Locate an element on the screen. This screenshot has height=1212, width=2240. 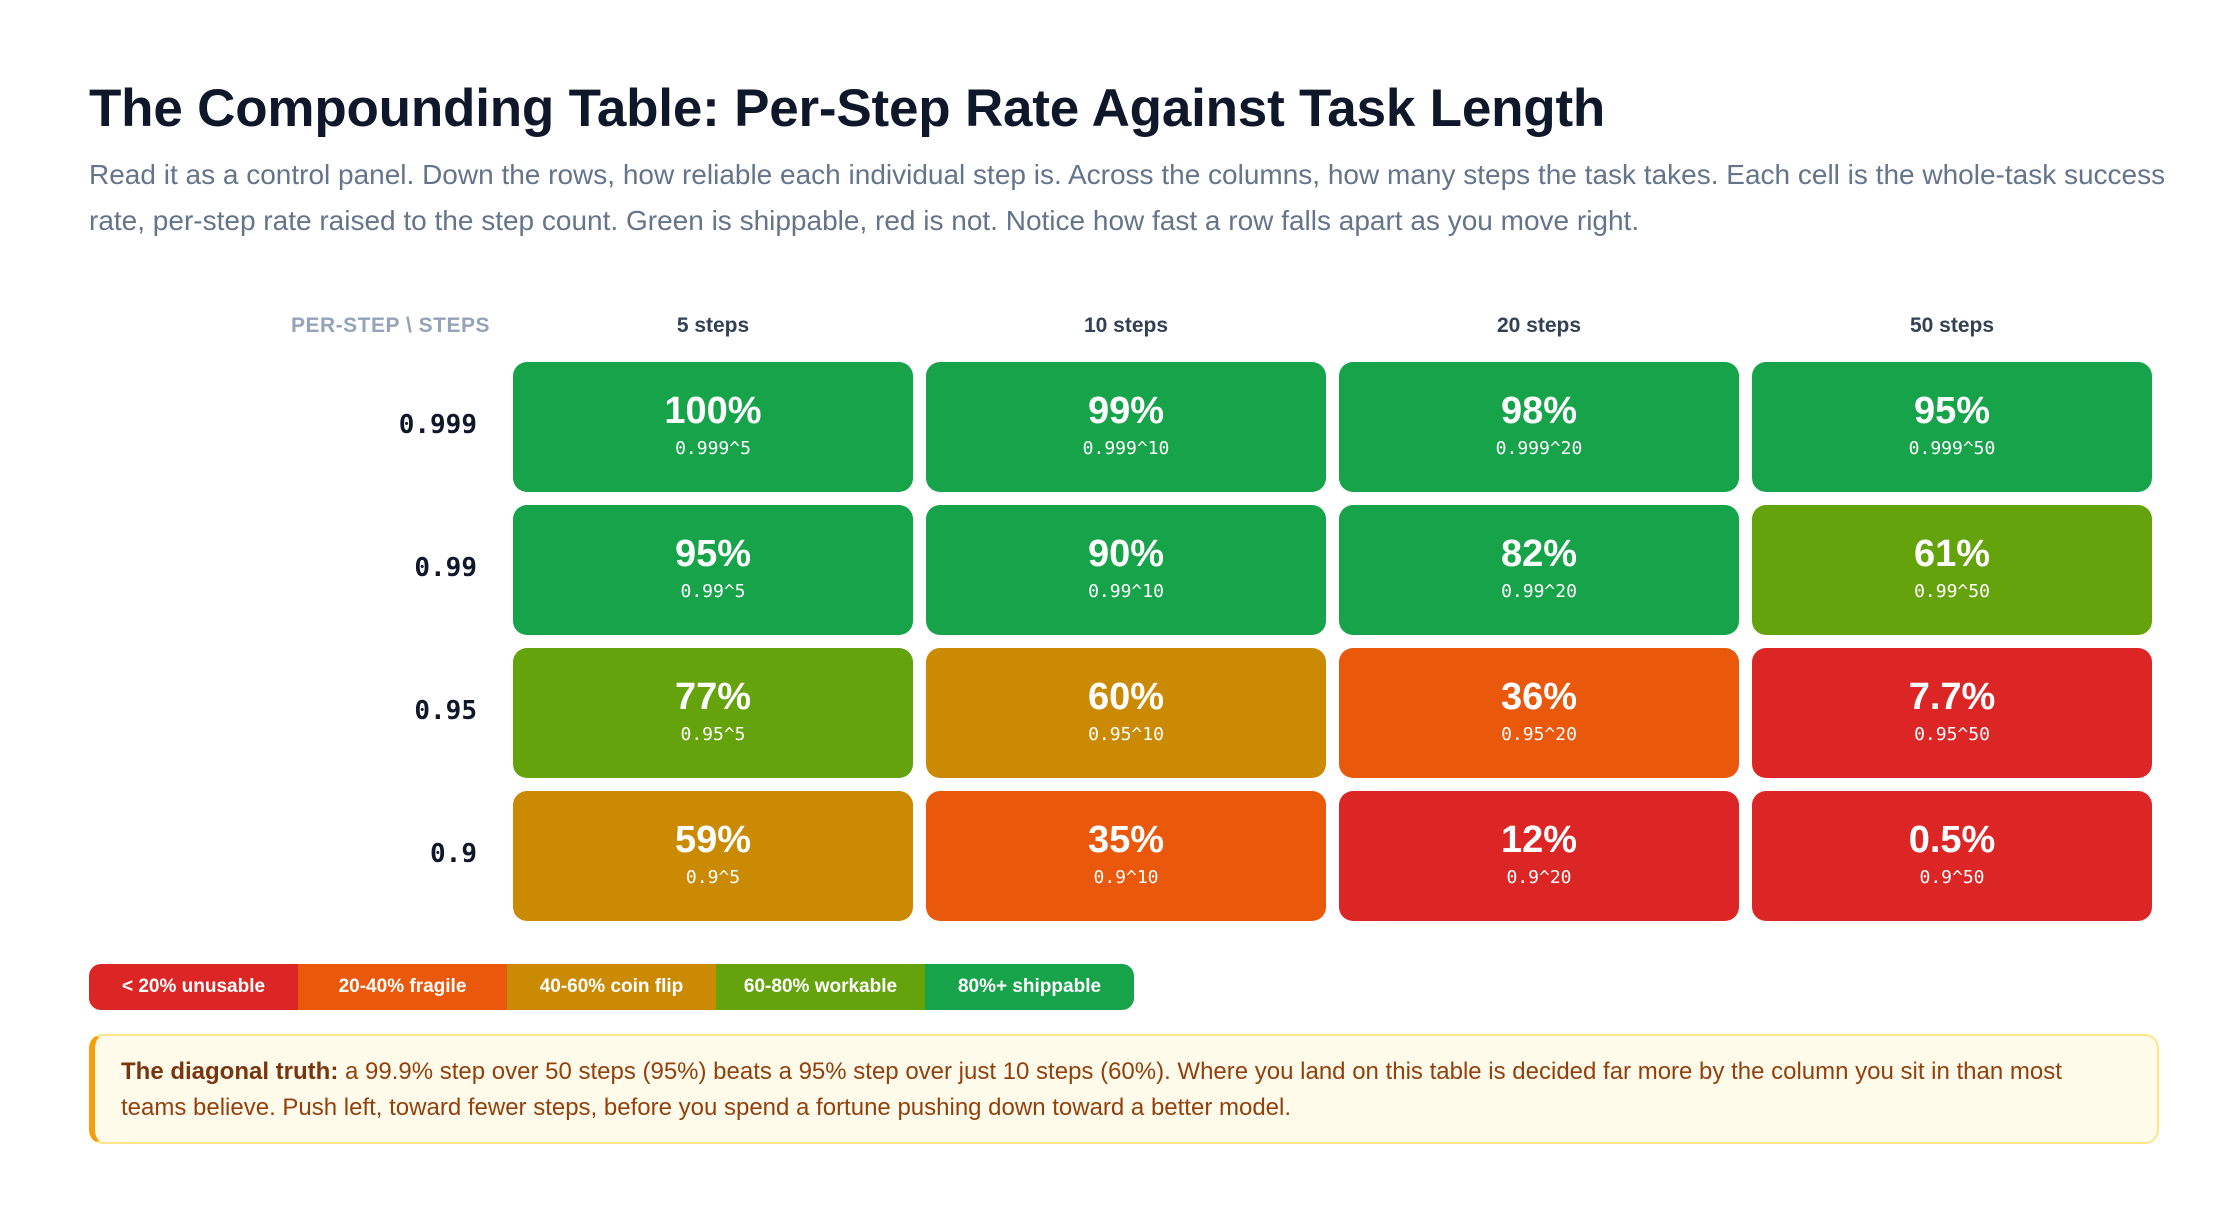
cell-value: 77% is located at coordinates (713, 697).